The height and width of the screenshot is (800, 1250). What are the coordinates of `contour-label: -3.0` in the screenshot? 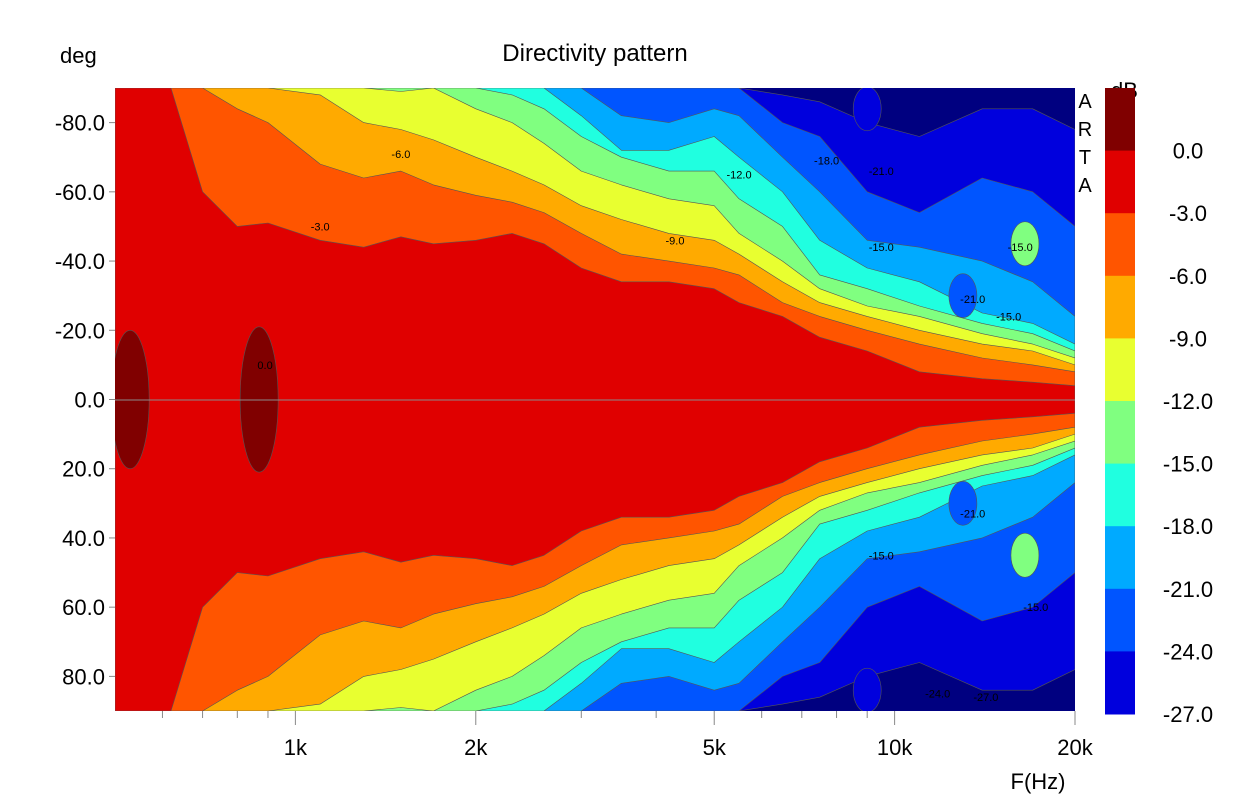 It's located at (320, 227).